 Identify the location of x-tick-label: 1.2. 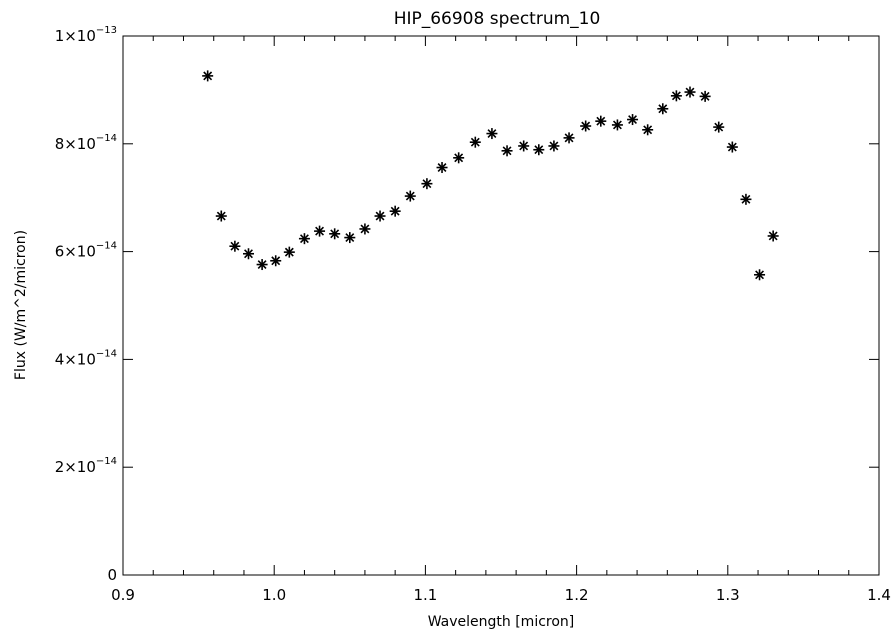
(577, 595).